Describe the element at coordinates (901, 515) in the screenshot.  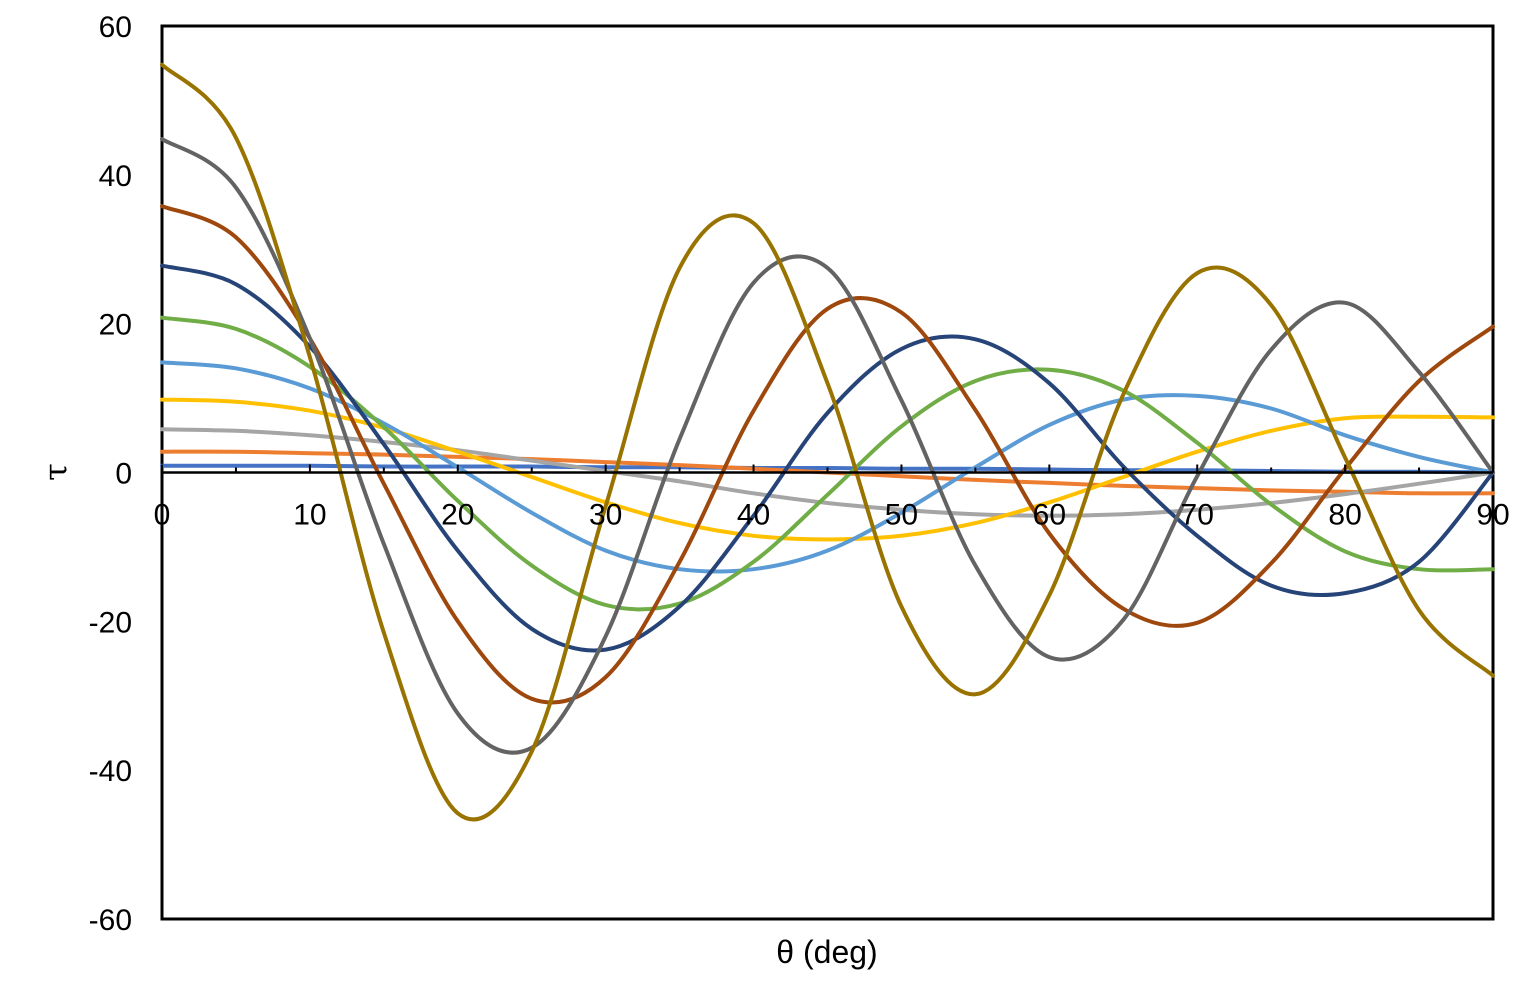
I see `x-tick-label: 50` at that location.